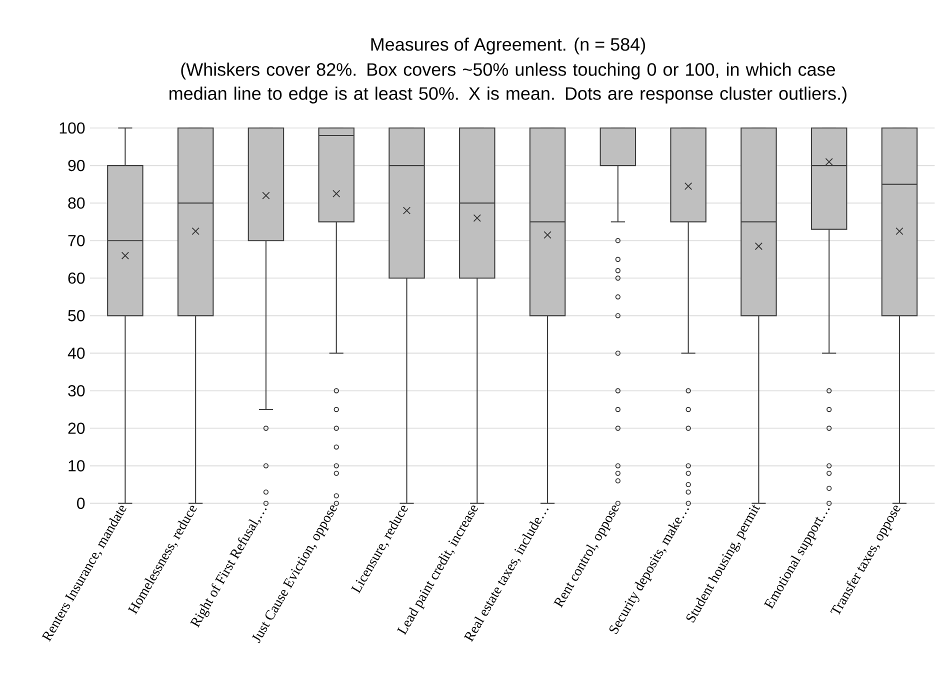  What do you see at coordinates (76, 428) in the screenshot?
I see `y-tick-label: 20` at bounding box center [76, 428].